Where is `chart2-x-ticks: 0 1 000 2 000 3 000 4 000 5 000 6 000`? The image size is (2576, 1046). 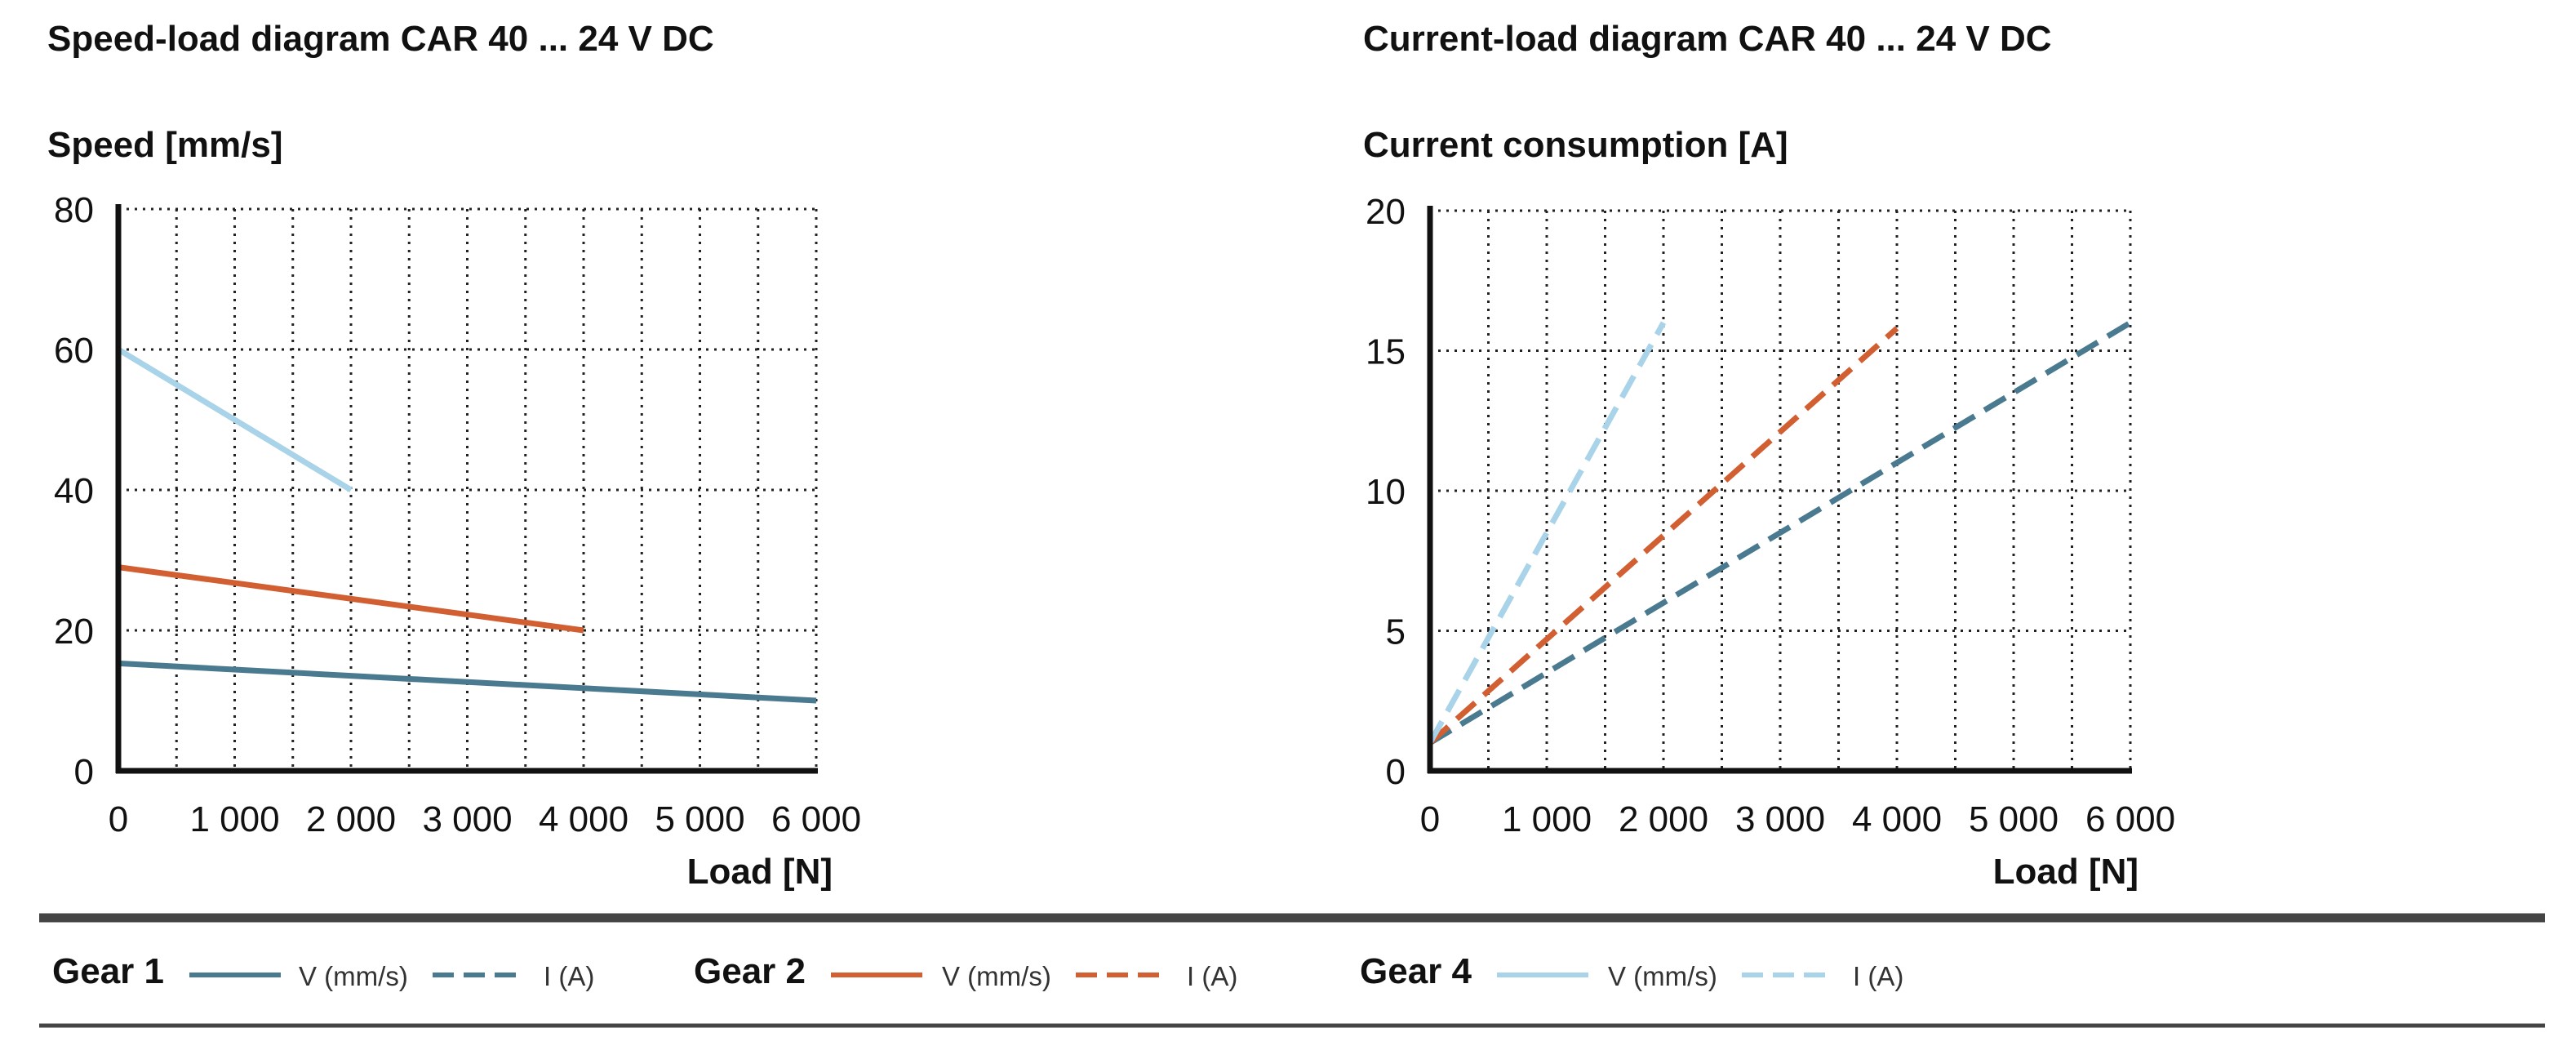 chart2-x-ticks: 0 1 000 2 000 3 000 4 000 5 000 6 000 is located at coordinates (1797, 819).